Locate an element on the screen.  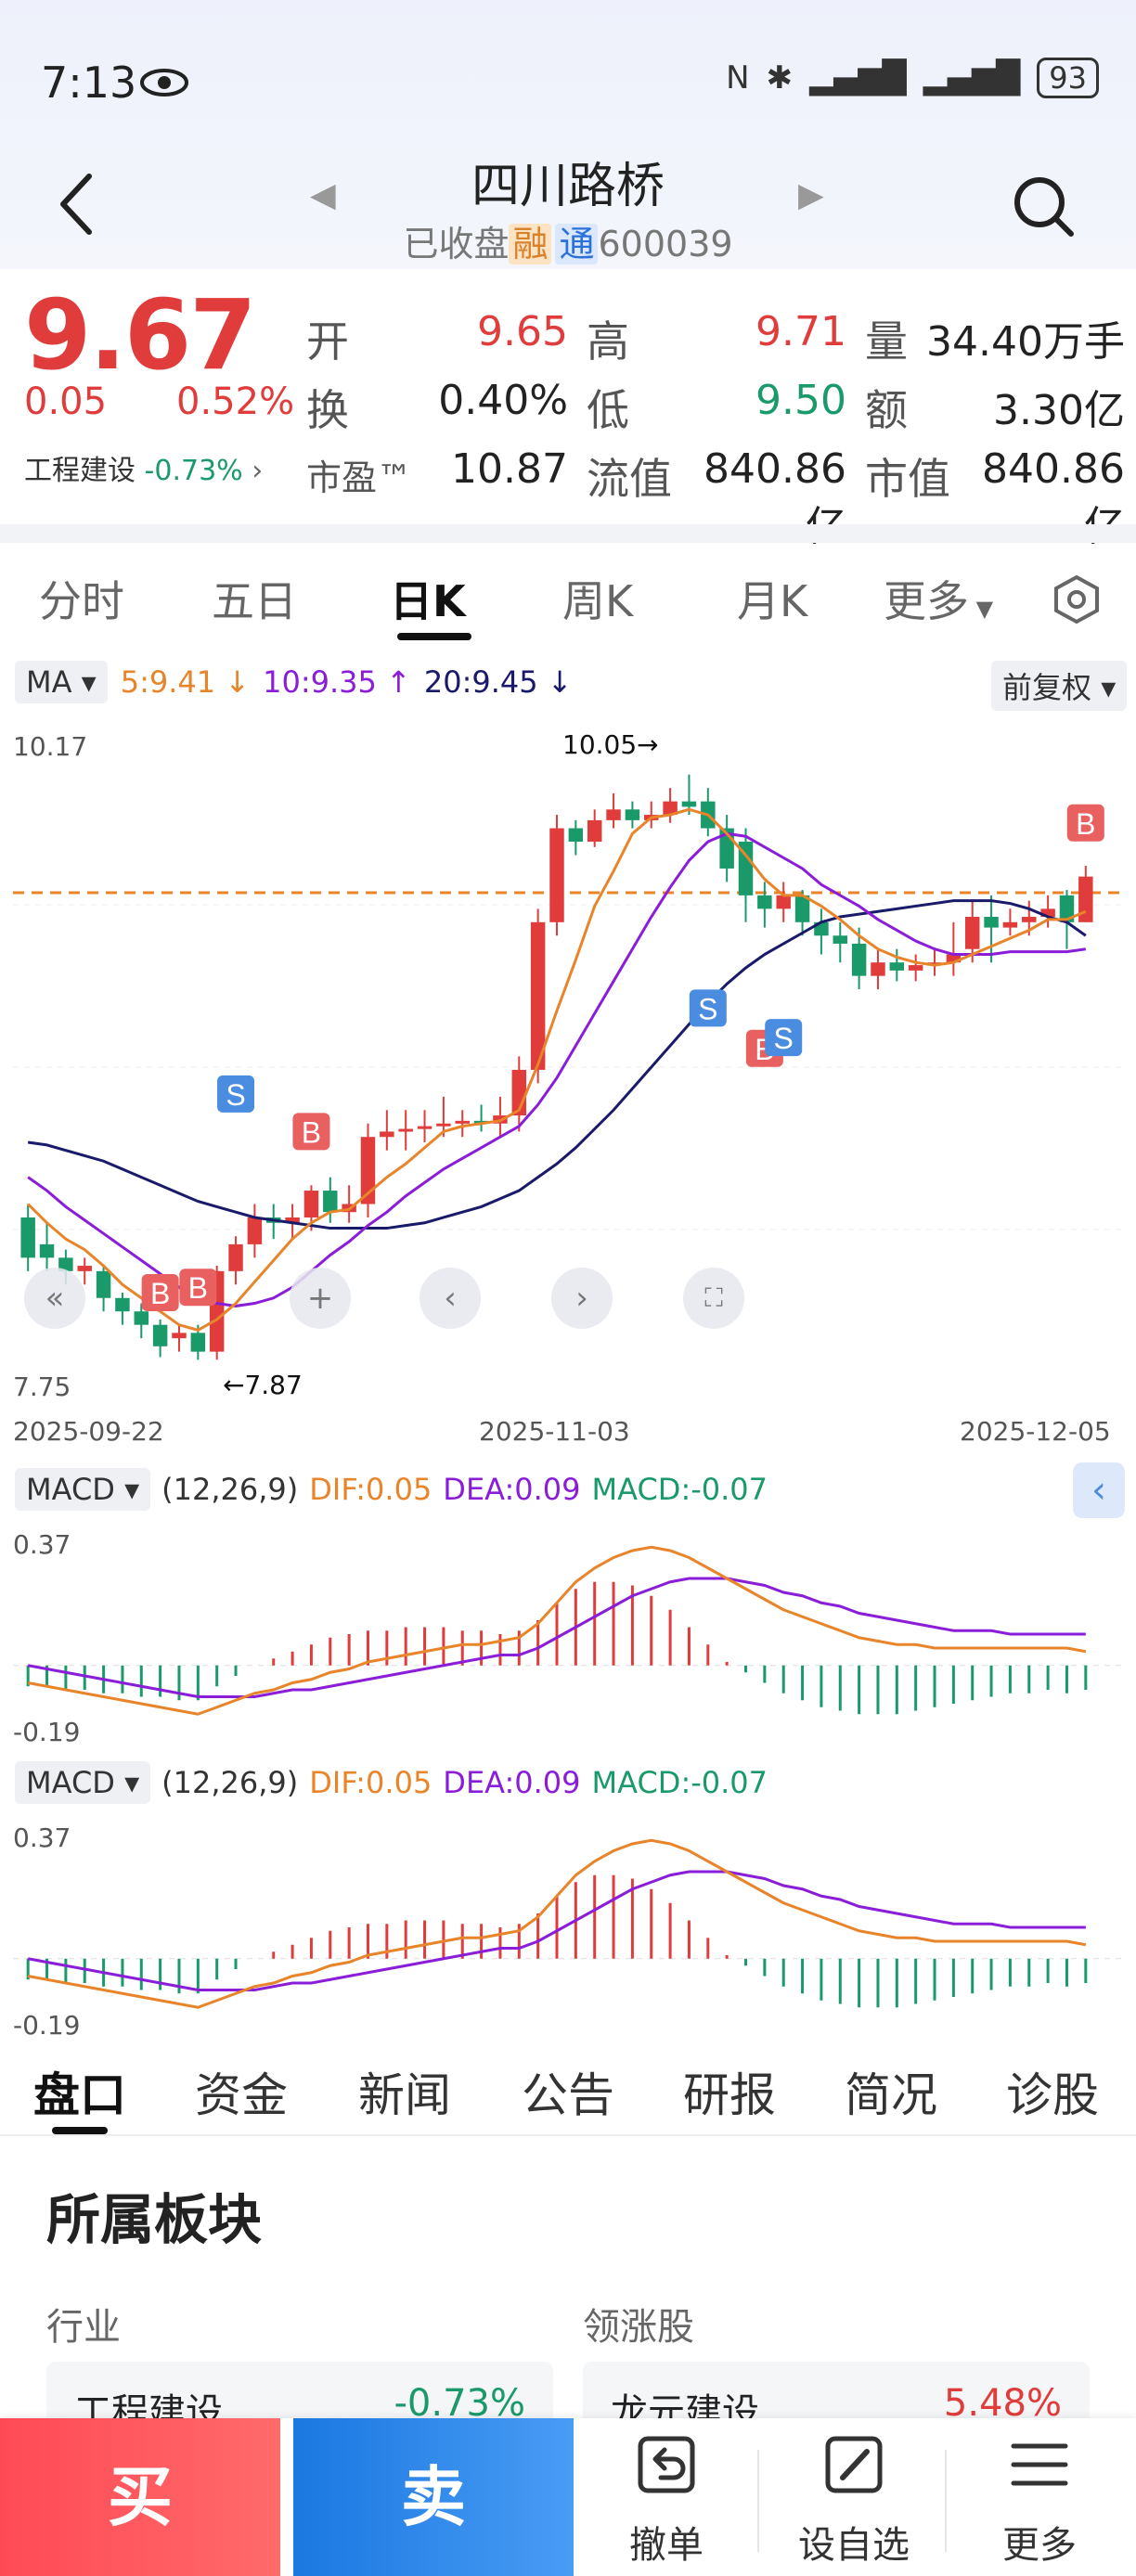
tab-weekly-k: 周K is located at coordinates (598, 601).